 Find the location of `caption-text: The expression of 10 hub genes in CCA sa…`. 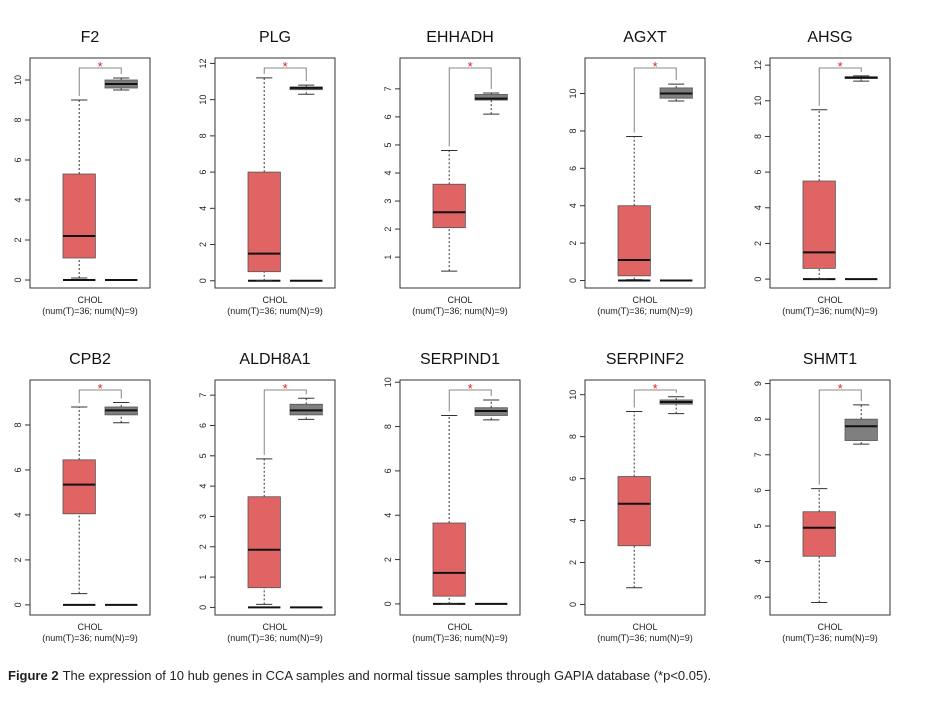

caption-text: The expression of 10 hub genes in CCA sa… is located at coordinates (387, 675).